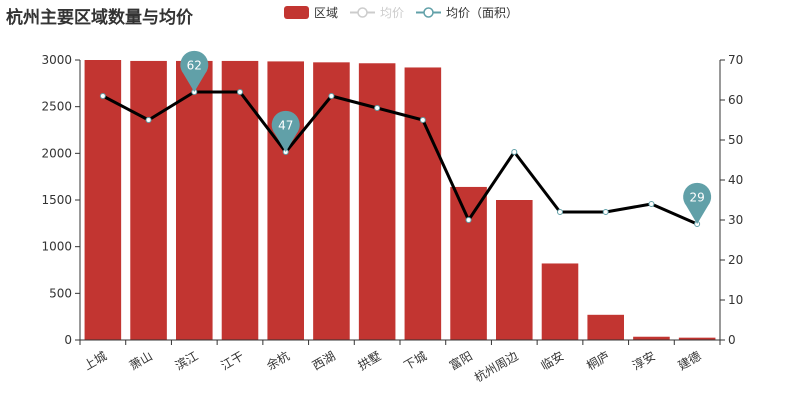  What do you see at coordinates (278, 360) in the screenshot?
I see `x-tick-label: 余杭` at bounding box center [278, 360].